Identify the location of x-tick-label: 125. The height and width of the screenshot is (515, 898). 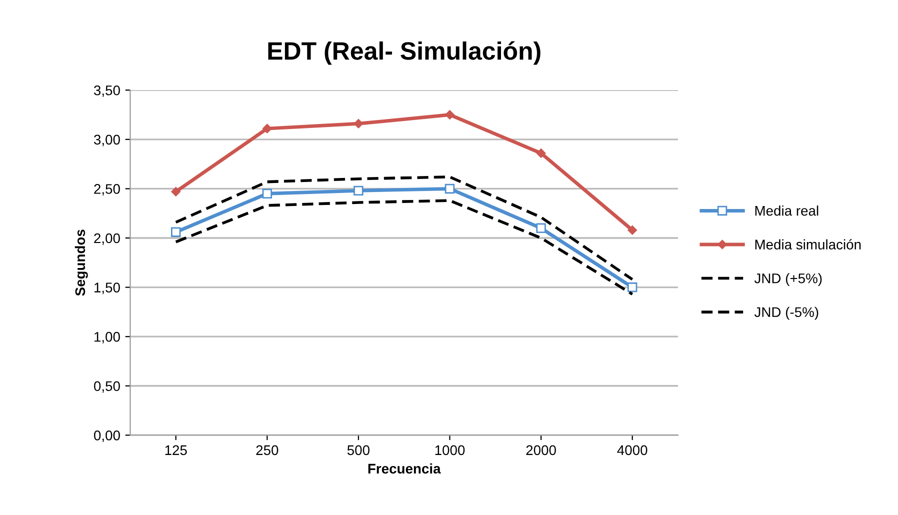
(176, 450).